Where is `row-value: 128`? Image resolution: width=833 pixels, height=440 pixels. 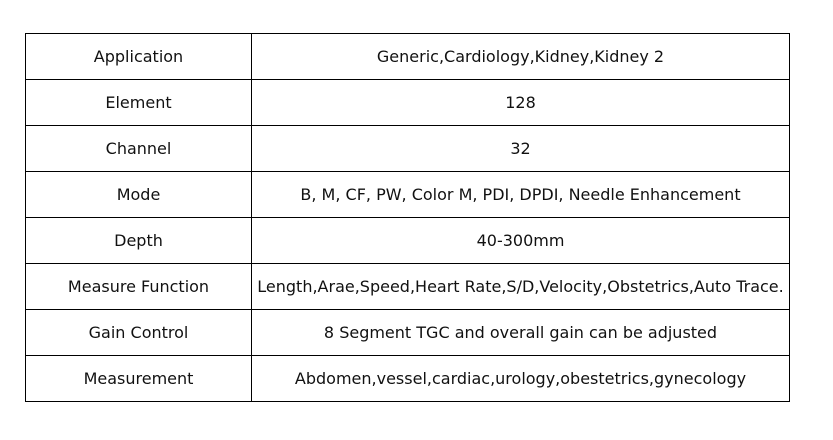
row-value: 128 is located at coordinates (520, 102).